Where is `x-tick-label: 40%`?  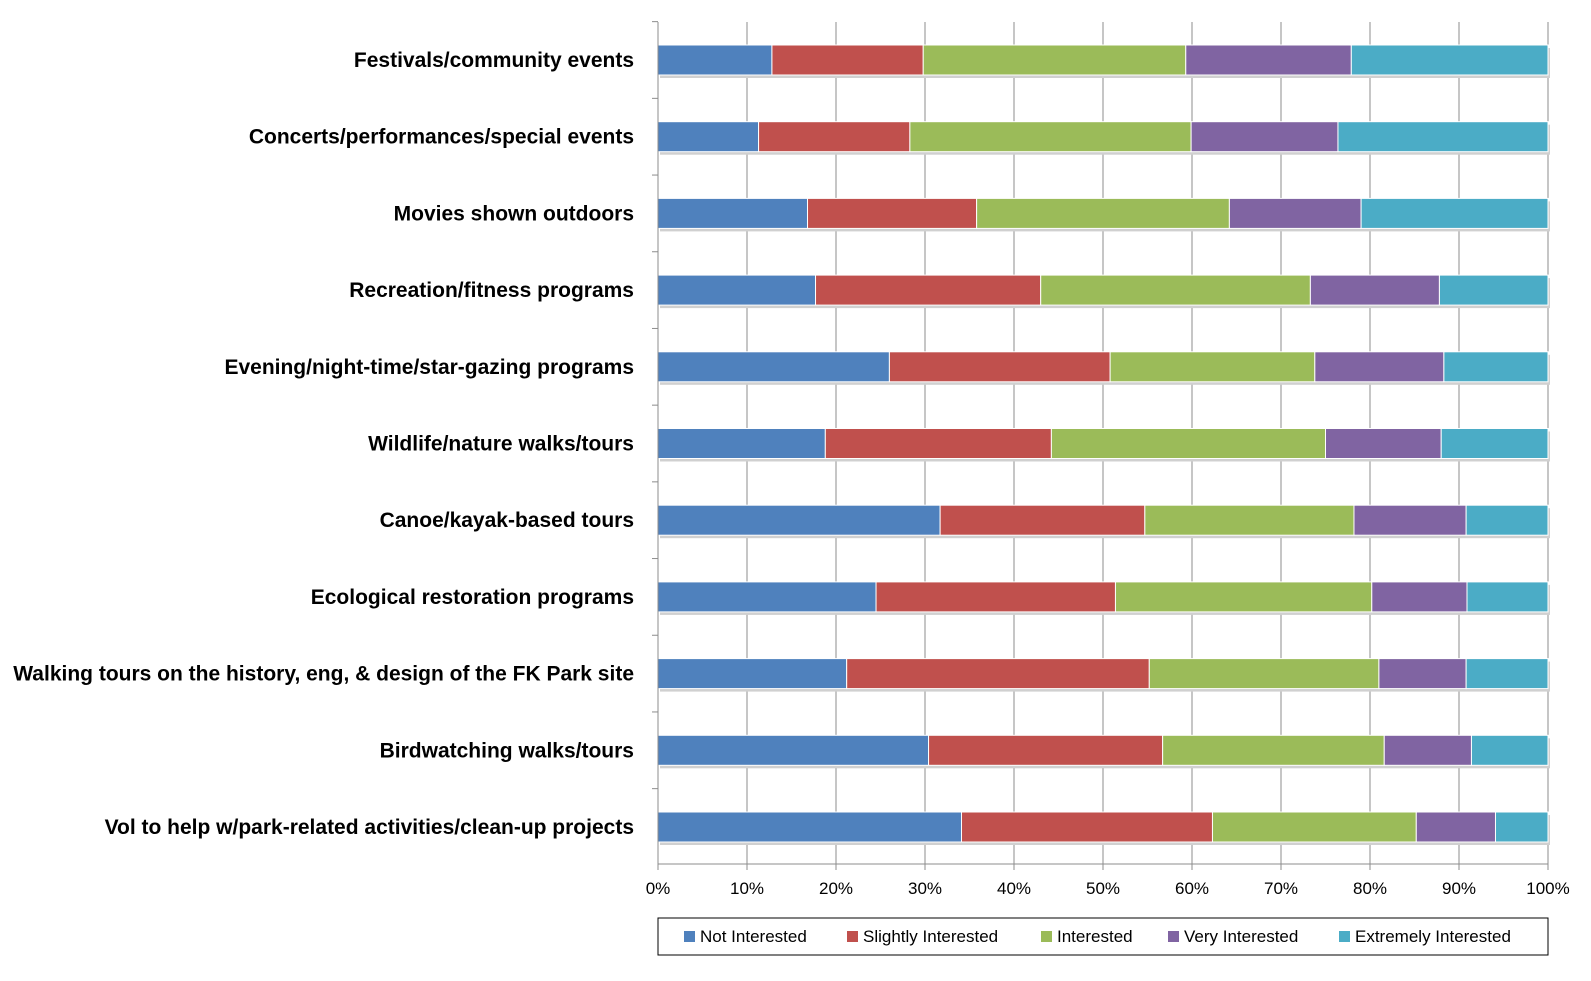 x-tick-label: 40% is located at coordinates (1014, 888).